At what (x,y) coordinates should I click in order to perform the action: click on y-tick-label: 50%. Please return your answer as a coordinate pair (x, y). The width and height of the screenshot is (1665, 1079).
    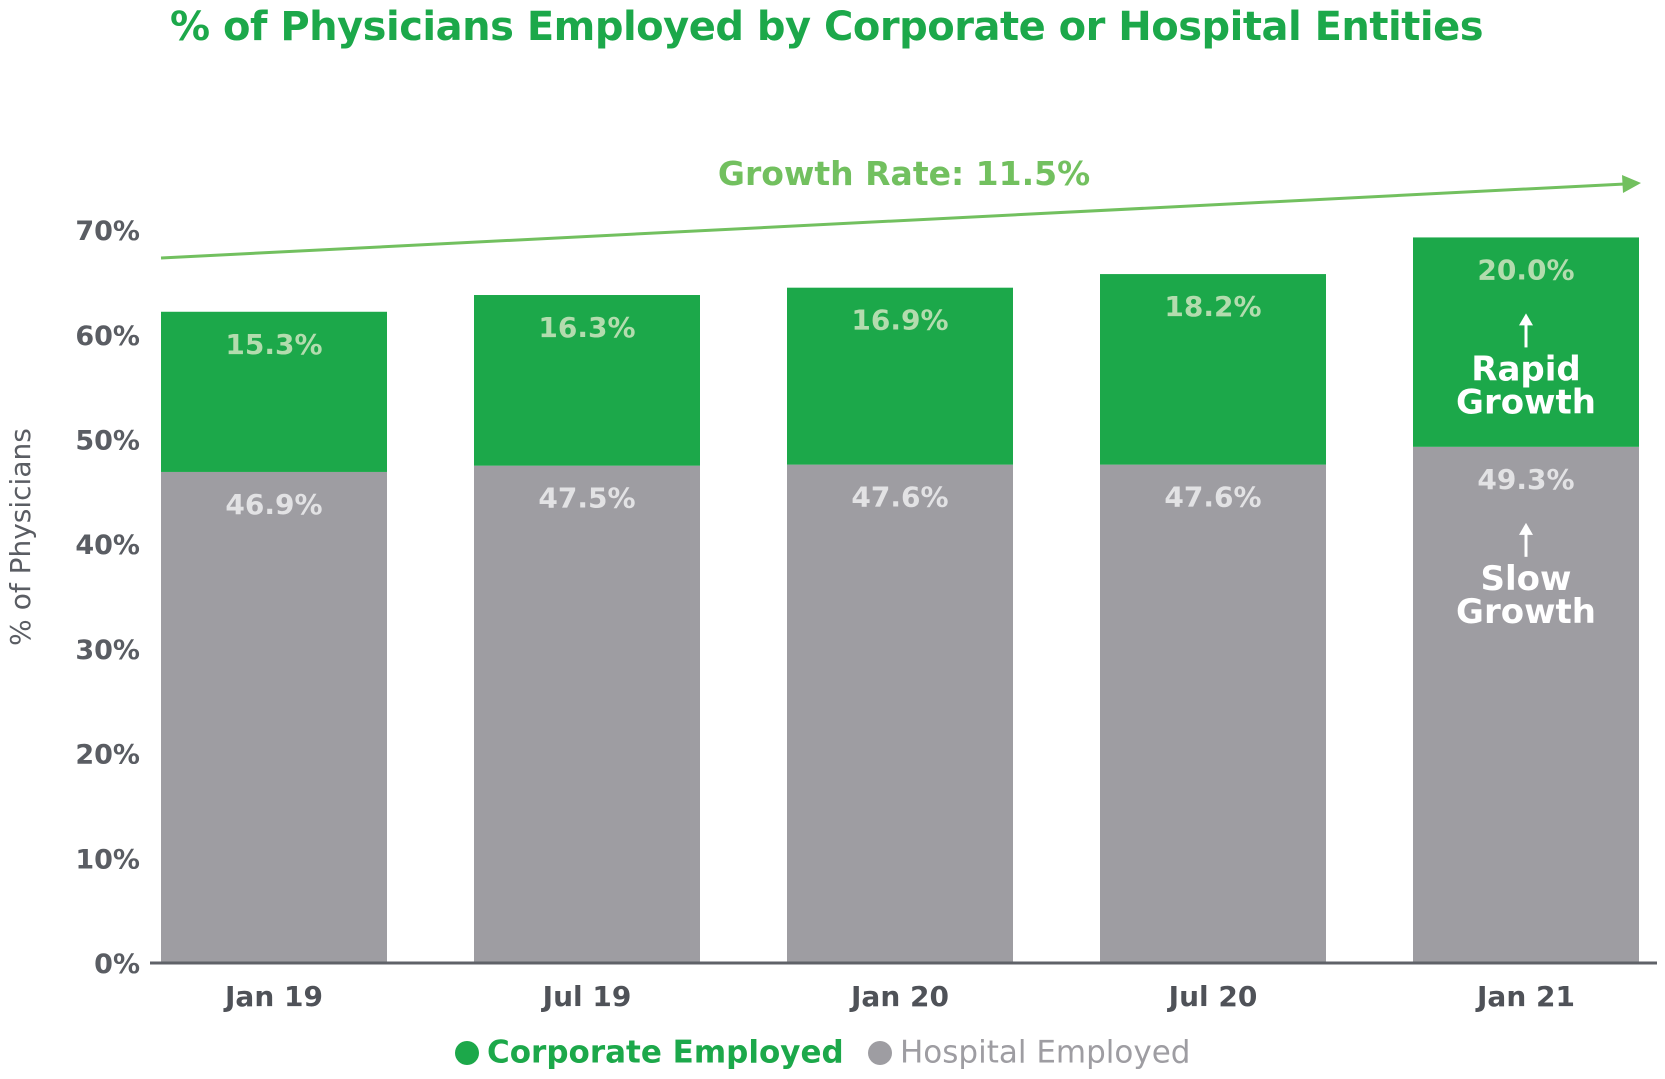
    Looking at the image, I should click on (107, 441).